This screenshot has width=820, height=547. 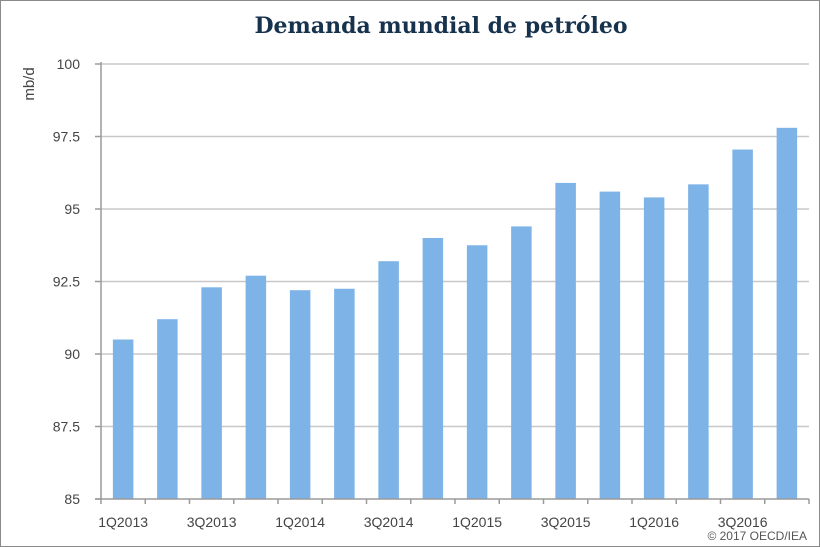 What do you see at coordinates (433, 368) in the screenshot?
I see `bar-4Q2014` at bounding box center [433, 368].